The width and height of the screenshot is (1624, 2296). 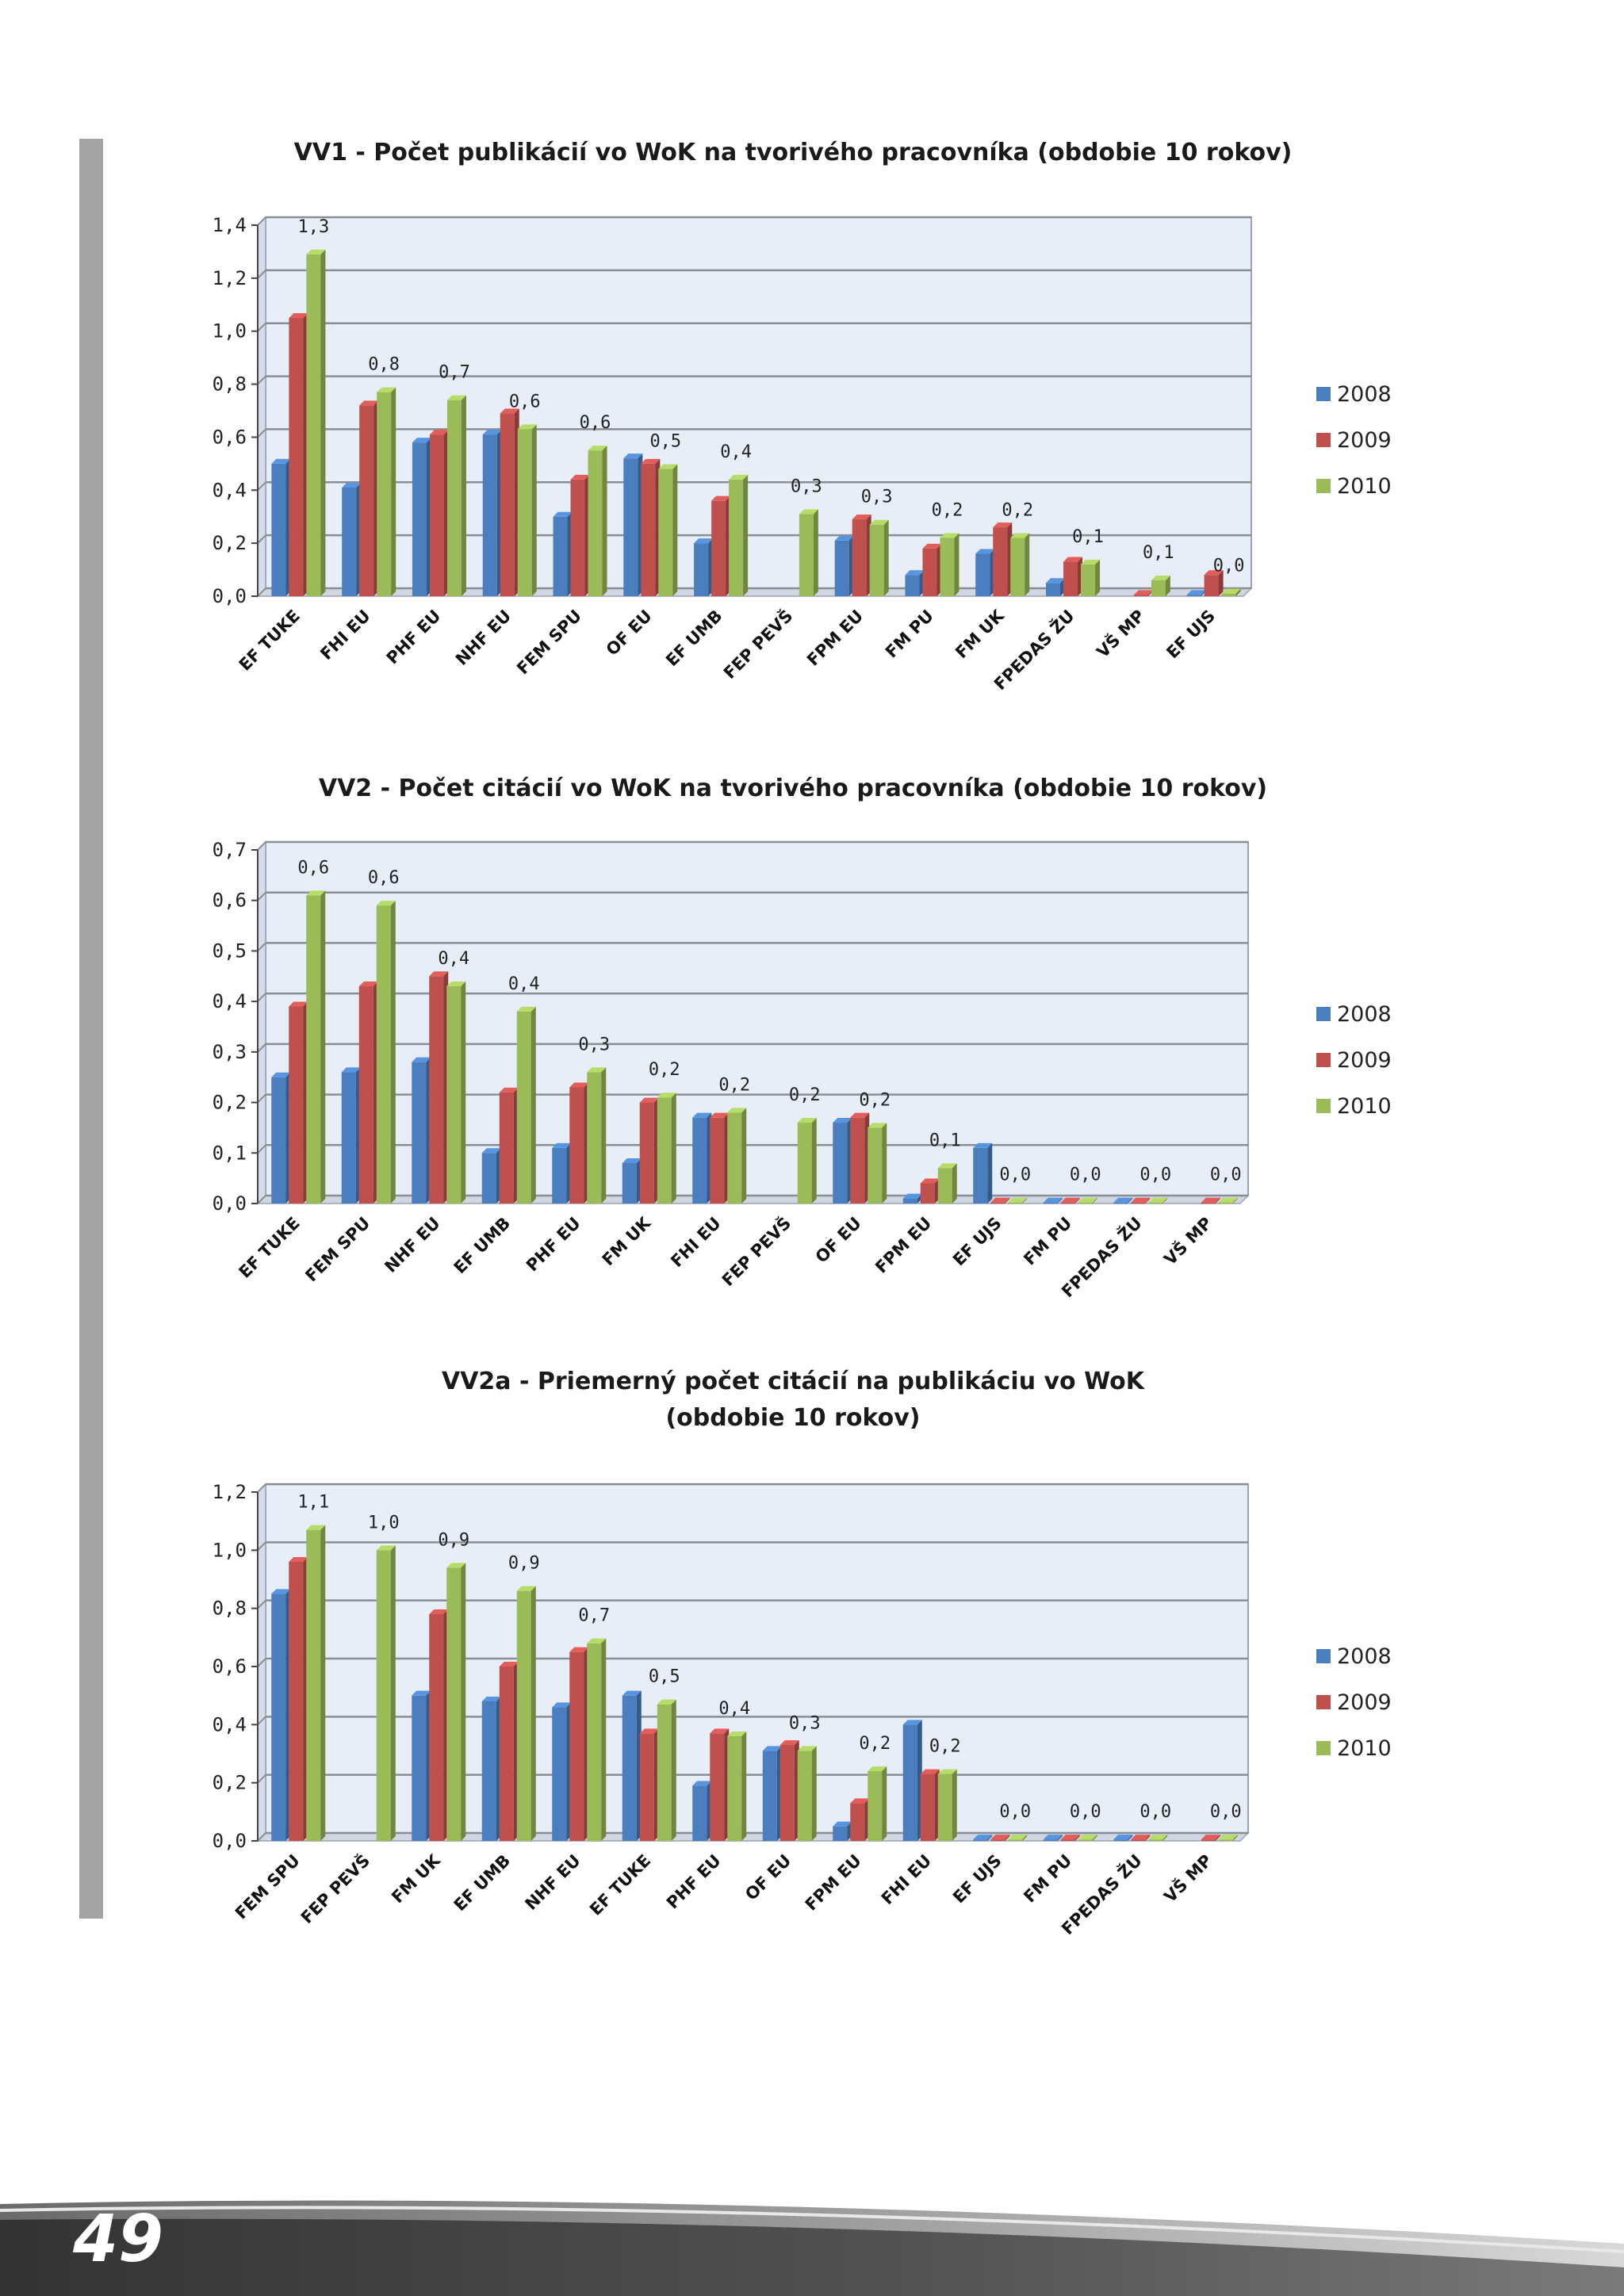 What do you see at coordinates (230, 225) in the screenshot?
I see `ytick-label: 1,4` at bounding box center [230, 225].